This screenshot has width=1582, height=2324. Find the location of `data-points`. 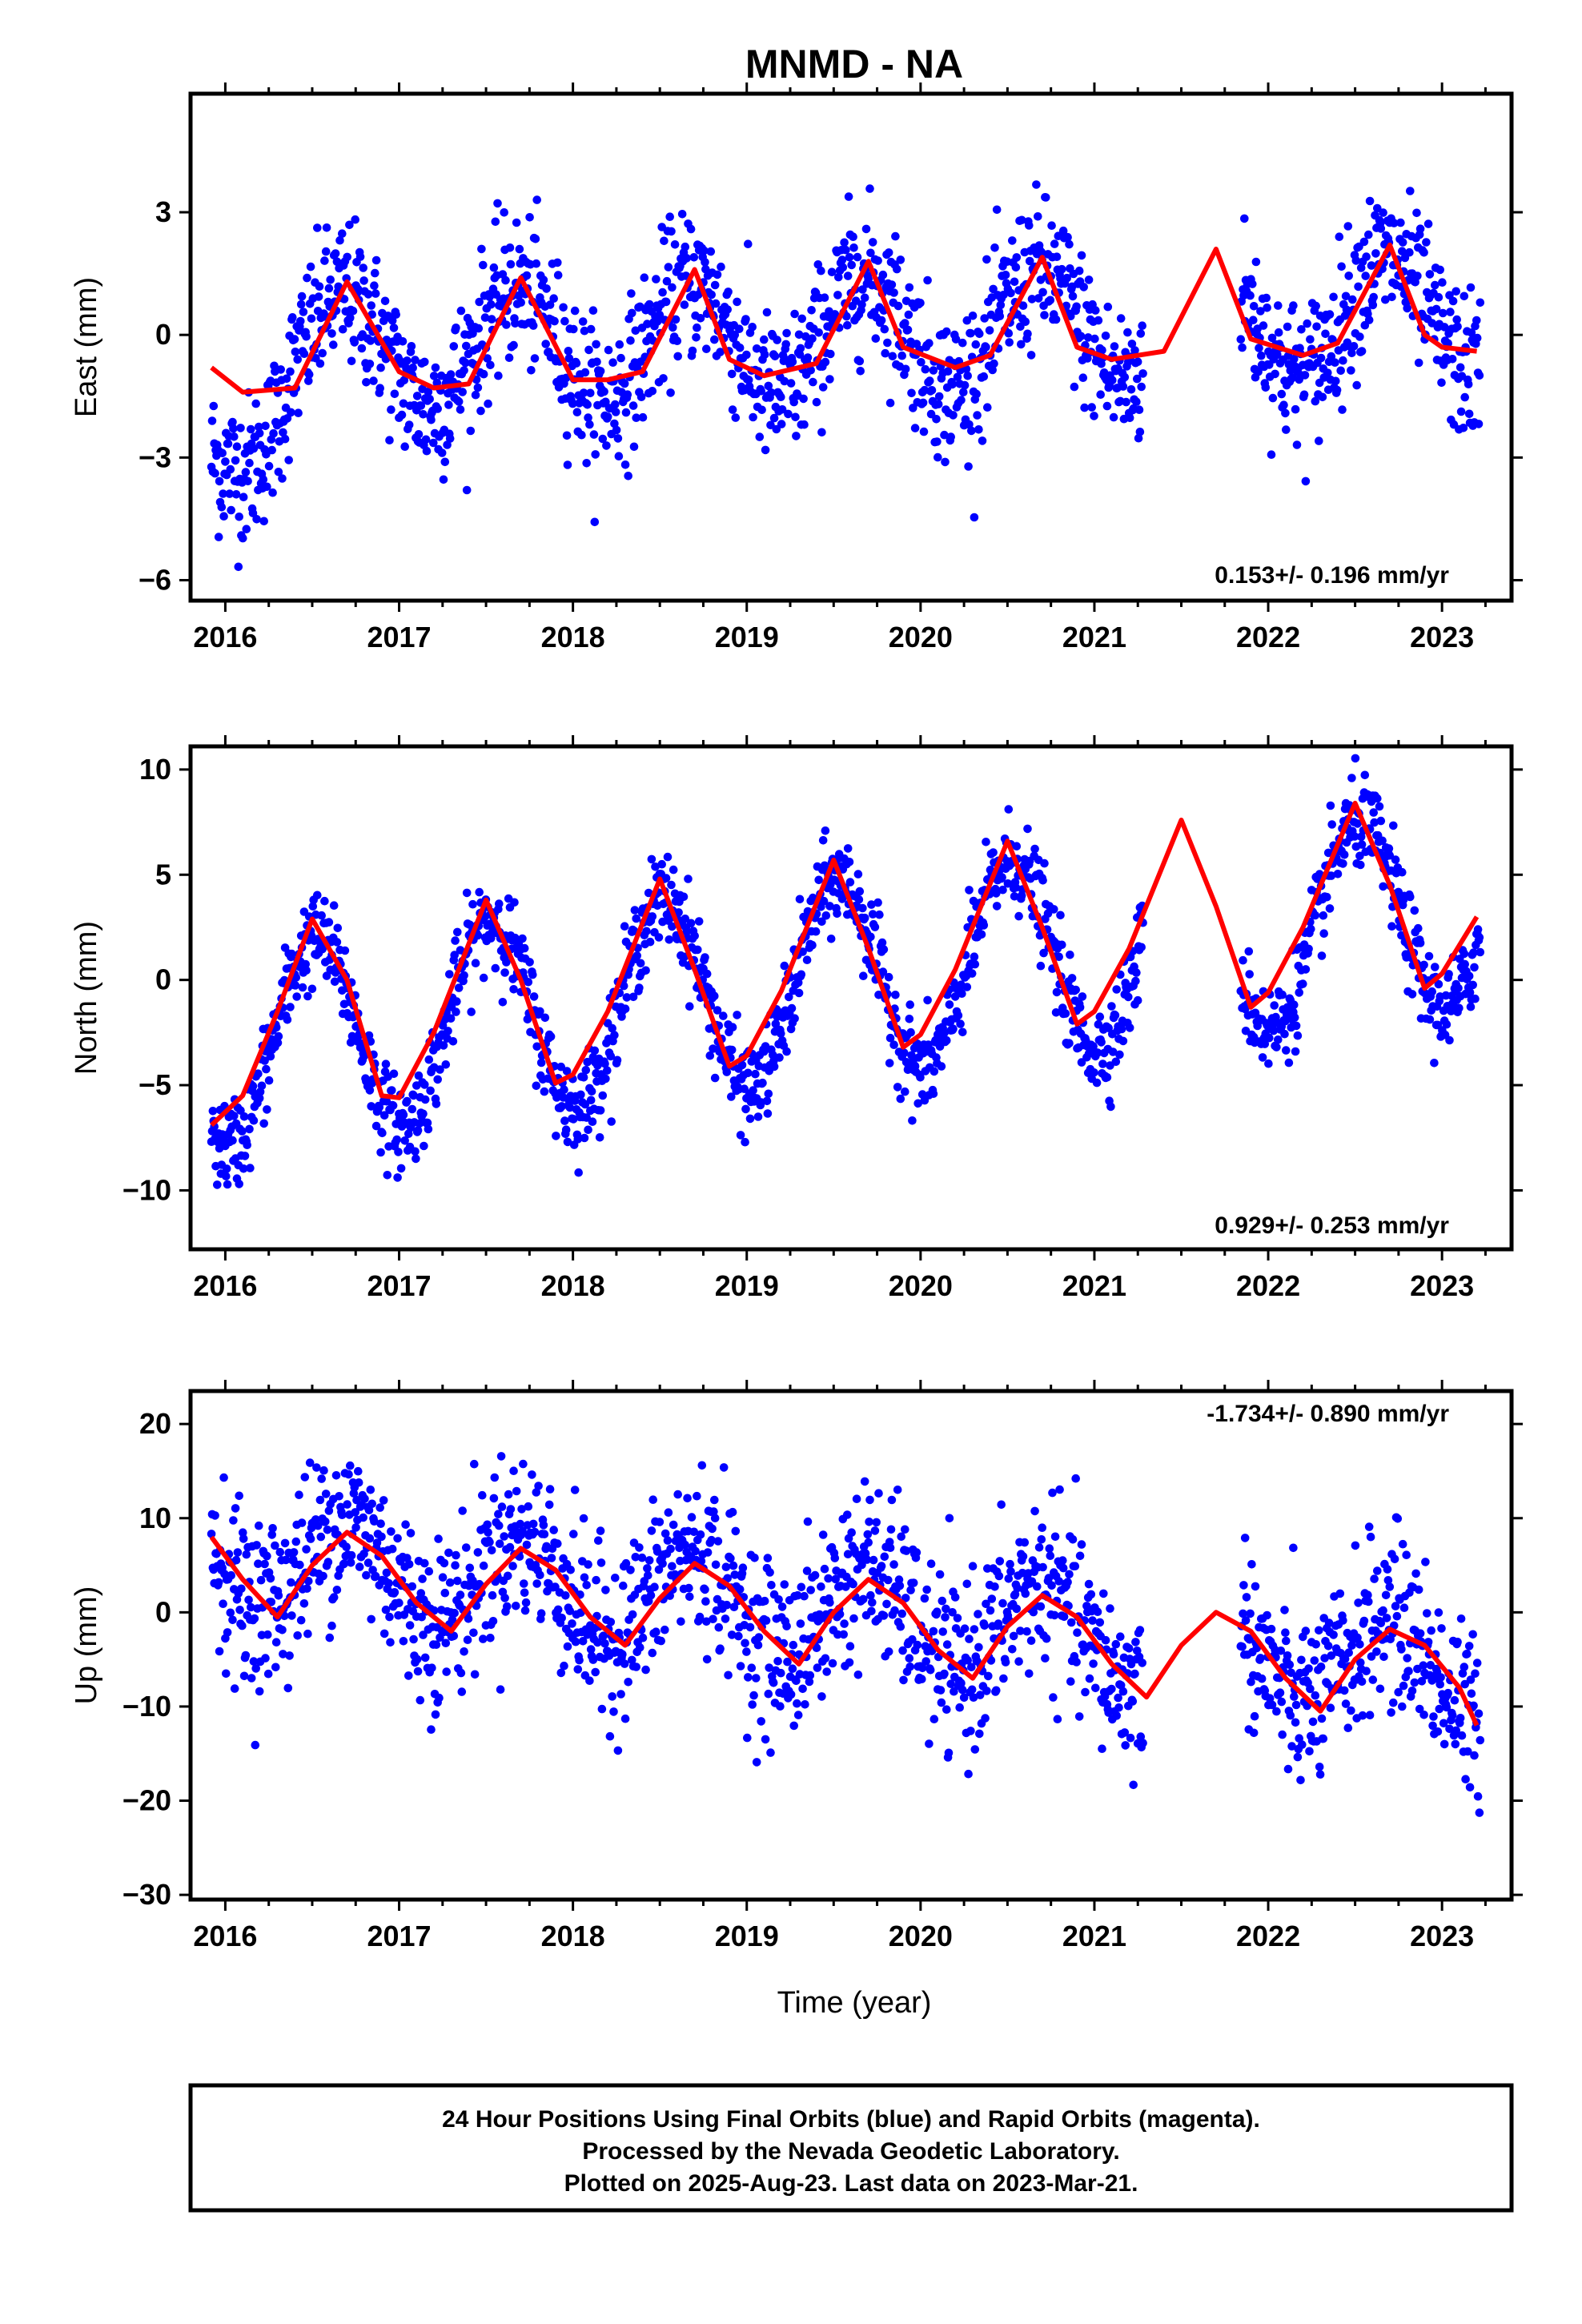

data-points is located at coordinates (846, 376).